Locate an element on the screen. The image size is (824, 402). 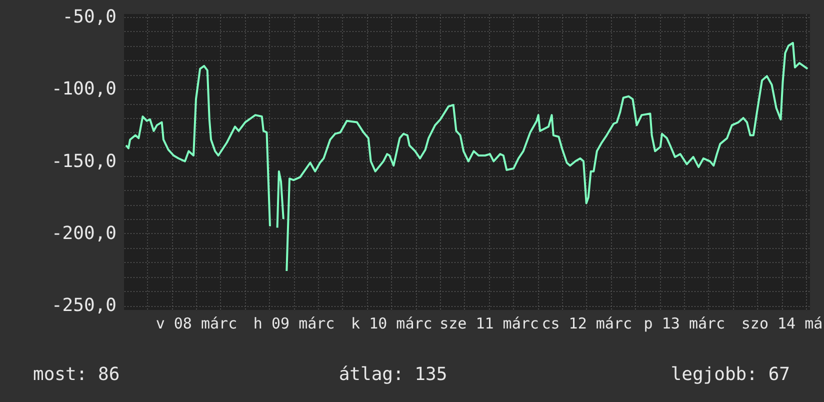
y-tick-label: -150,0 is located at coordinates (83, 161).